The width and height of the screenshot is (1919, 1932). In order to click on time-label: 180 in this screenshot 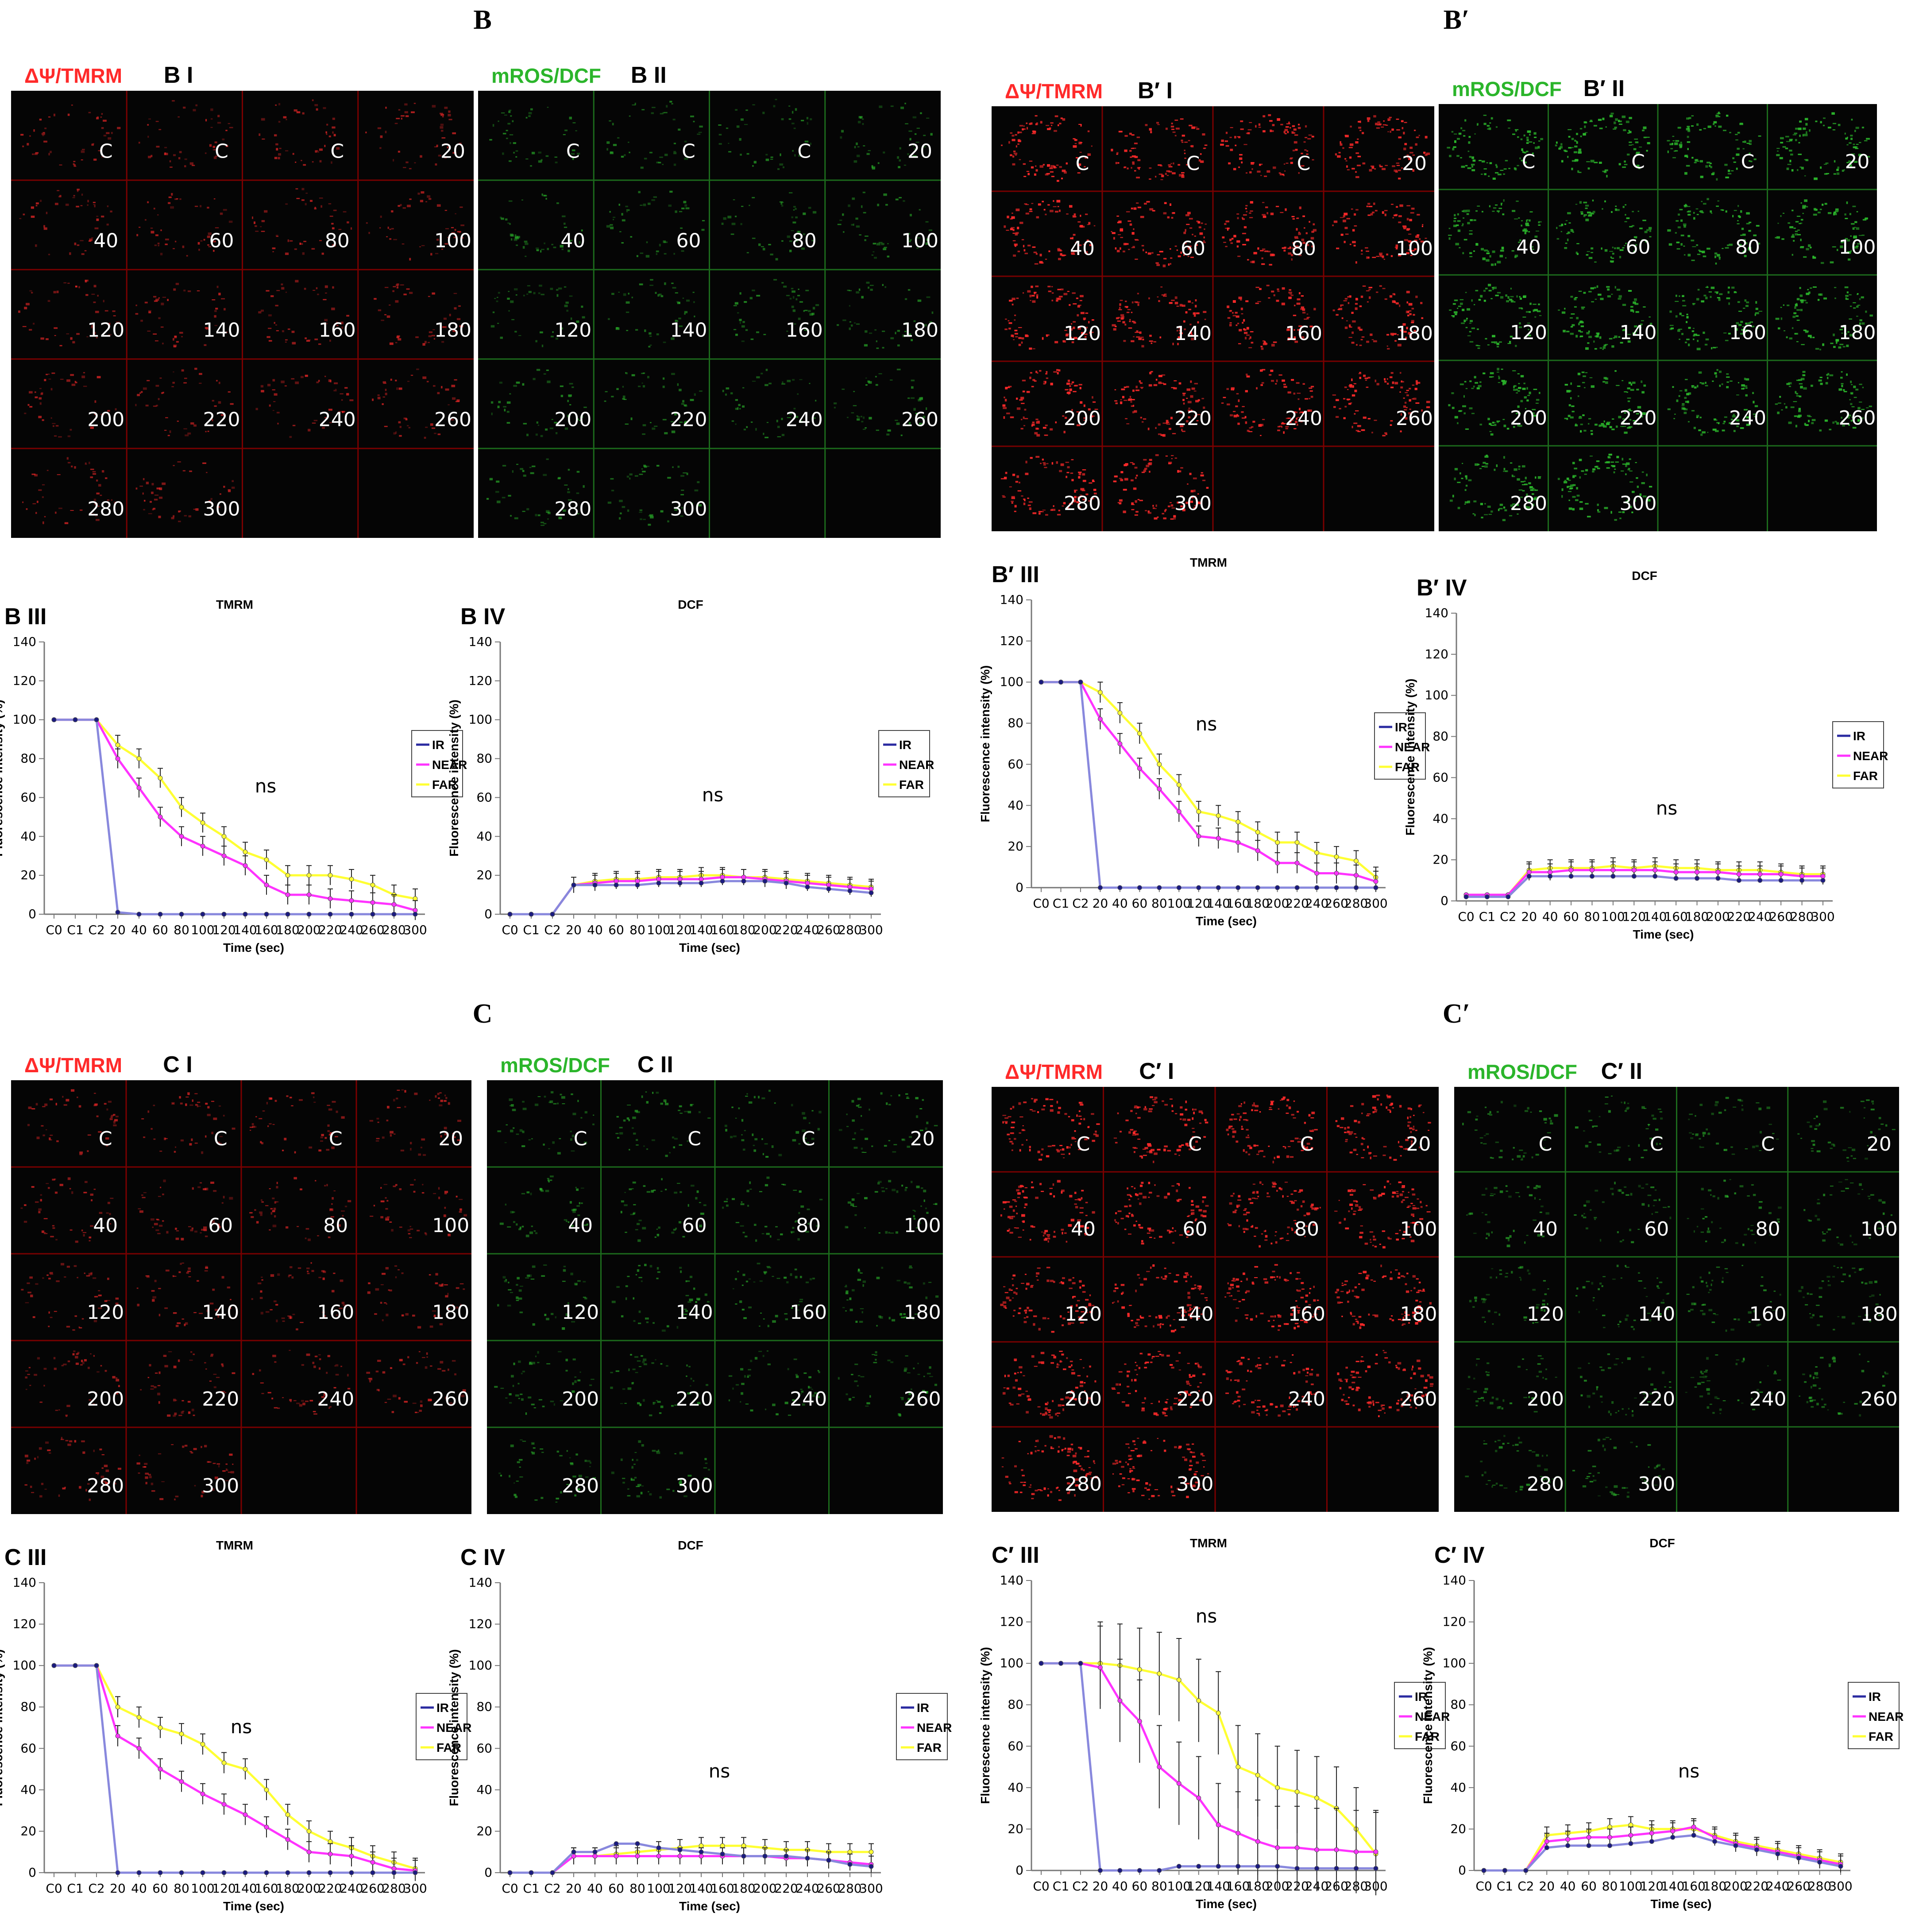, I will do `click(919, 330)`.